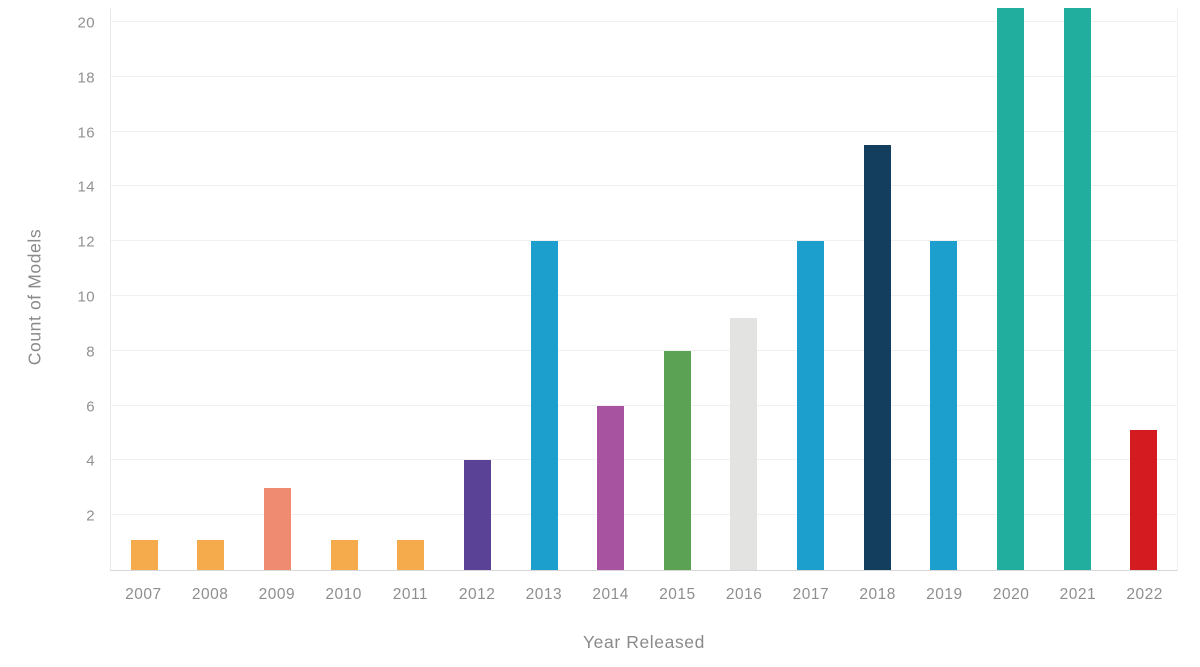  What do you see at coordinates (277, 289) in the screenshot?
I see `bar-slot-2009` at bounding box center [277, 289].